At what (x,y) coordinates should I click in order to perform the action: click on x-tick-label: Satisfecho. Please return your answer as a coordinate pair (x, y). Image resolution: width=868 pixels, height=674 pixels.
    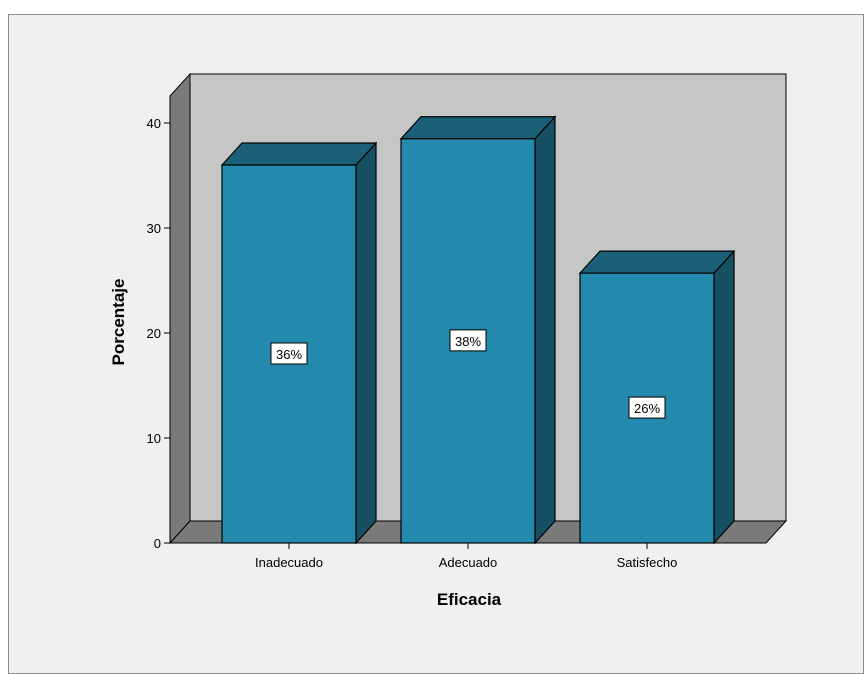
    Looking at the image, I should click on (647, 562).